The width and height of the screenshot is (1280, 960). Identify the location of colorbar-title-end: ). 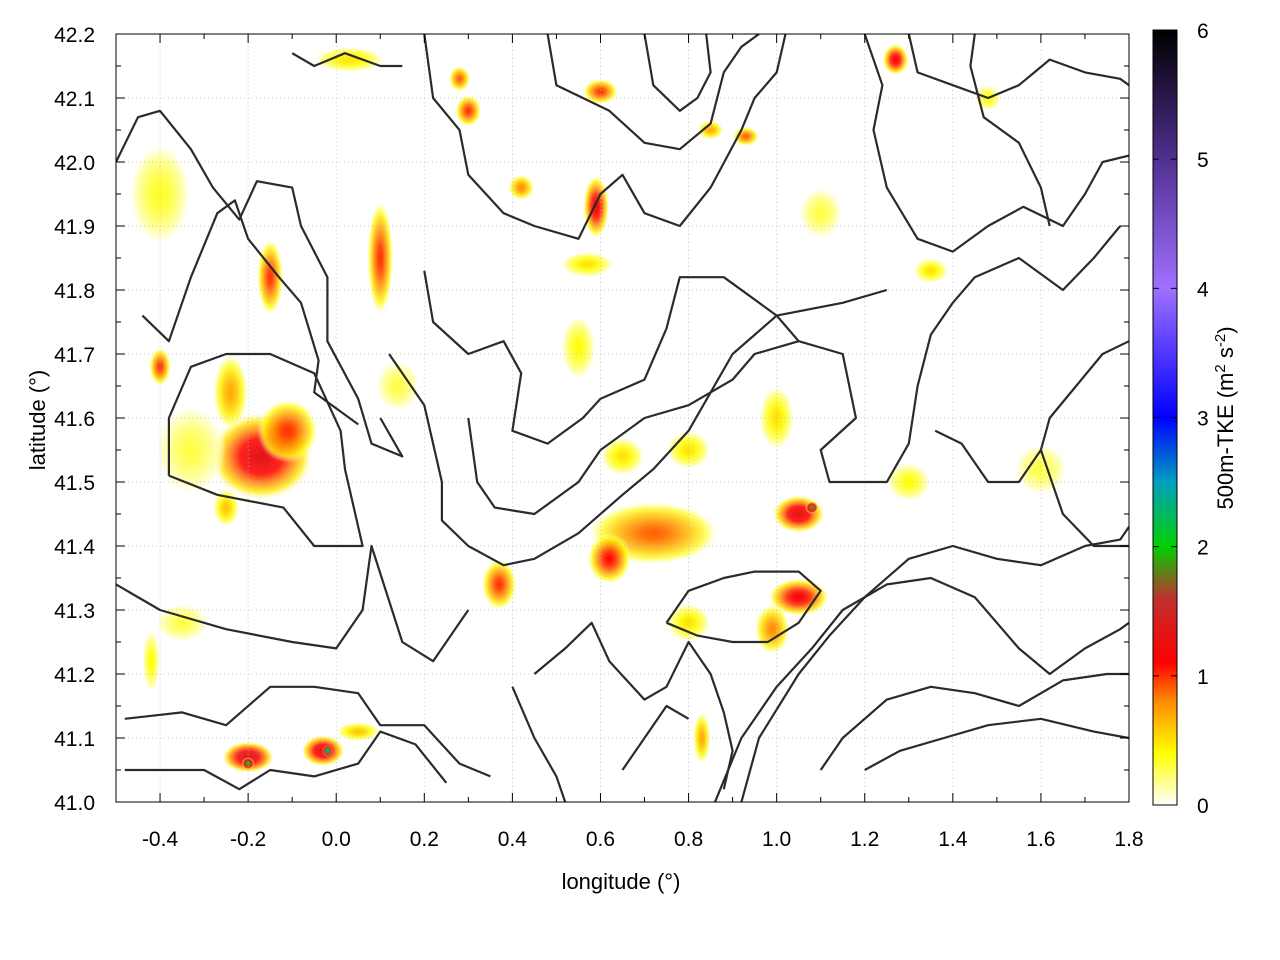
(1225, 329).